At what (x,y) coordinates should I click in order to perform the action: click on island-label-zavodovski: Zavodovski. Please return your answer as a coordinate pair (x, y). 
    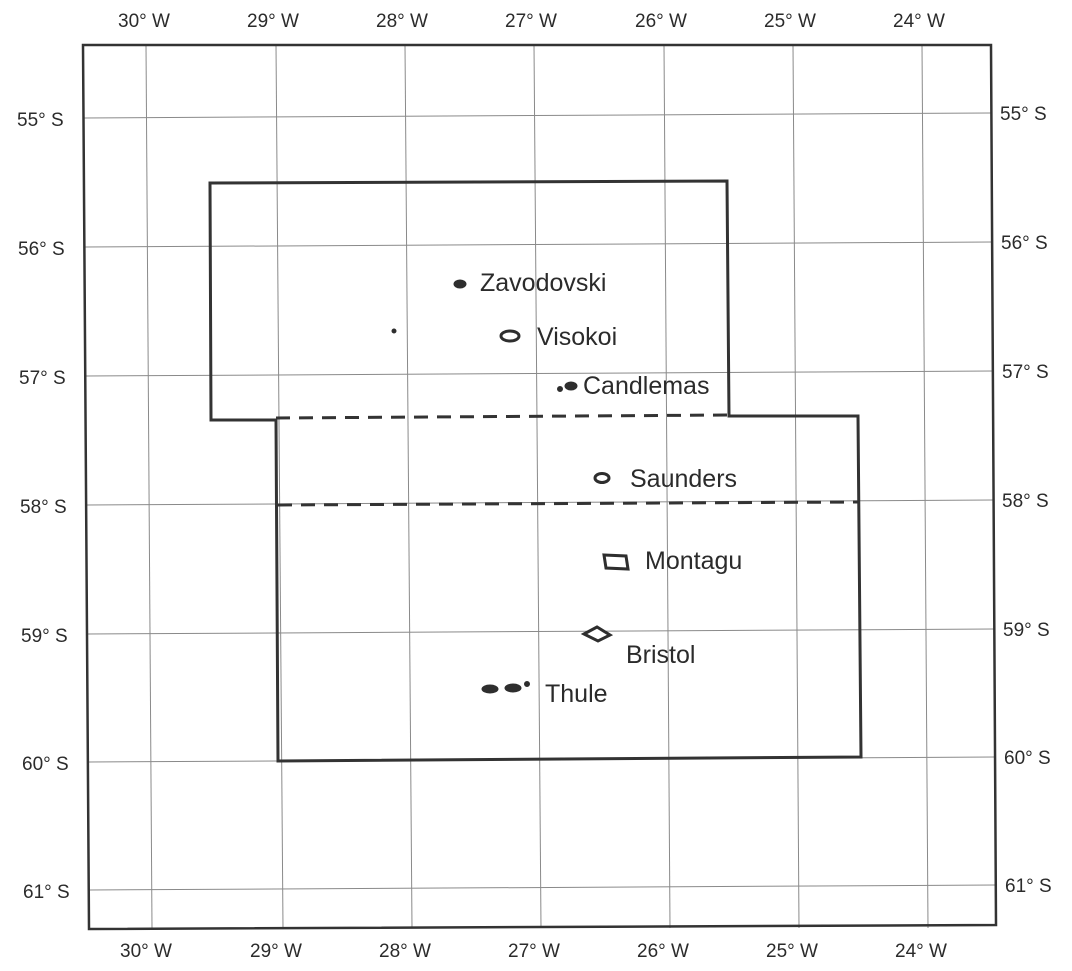
    Looking at the image, I should click on (543, 283).